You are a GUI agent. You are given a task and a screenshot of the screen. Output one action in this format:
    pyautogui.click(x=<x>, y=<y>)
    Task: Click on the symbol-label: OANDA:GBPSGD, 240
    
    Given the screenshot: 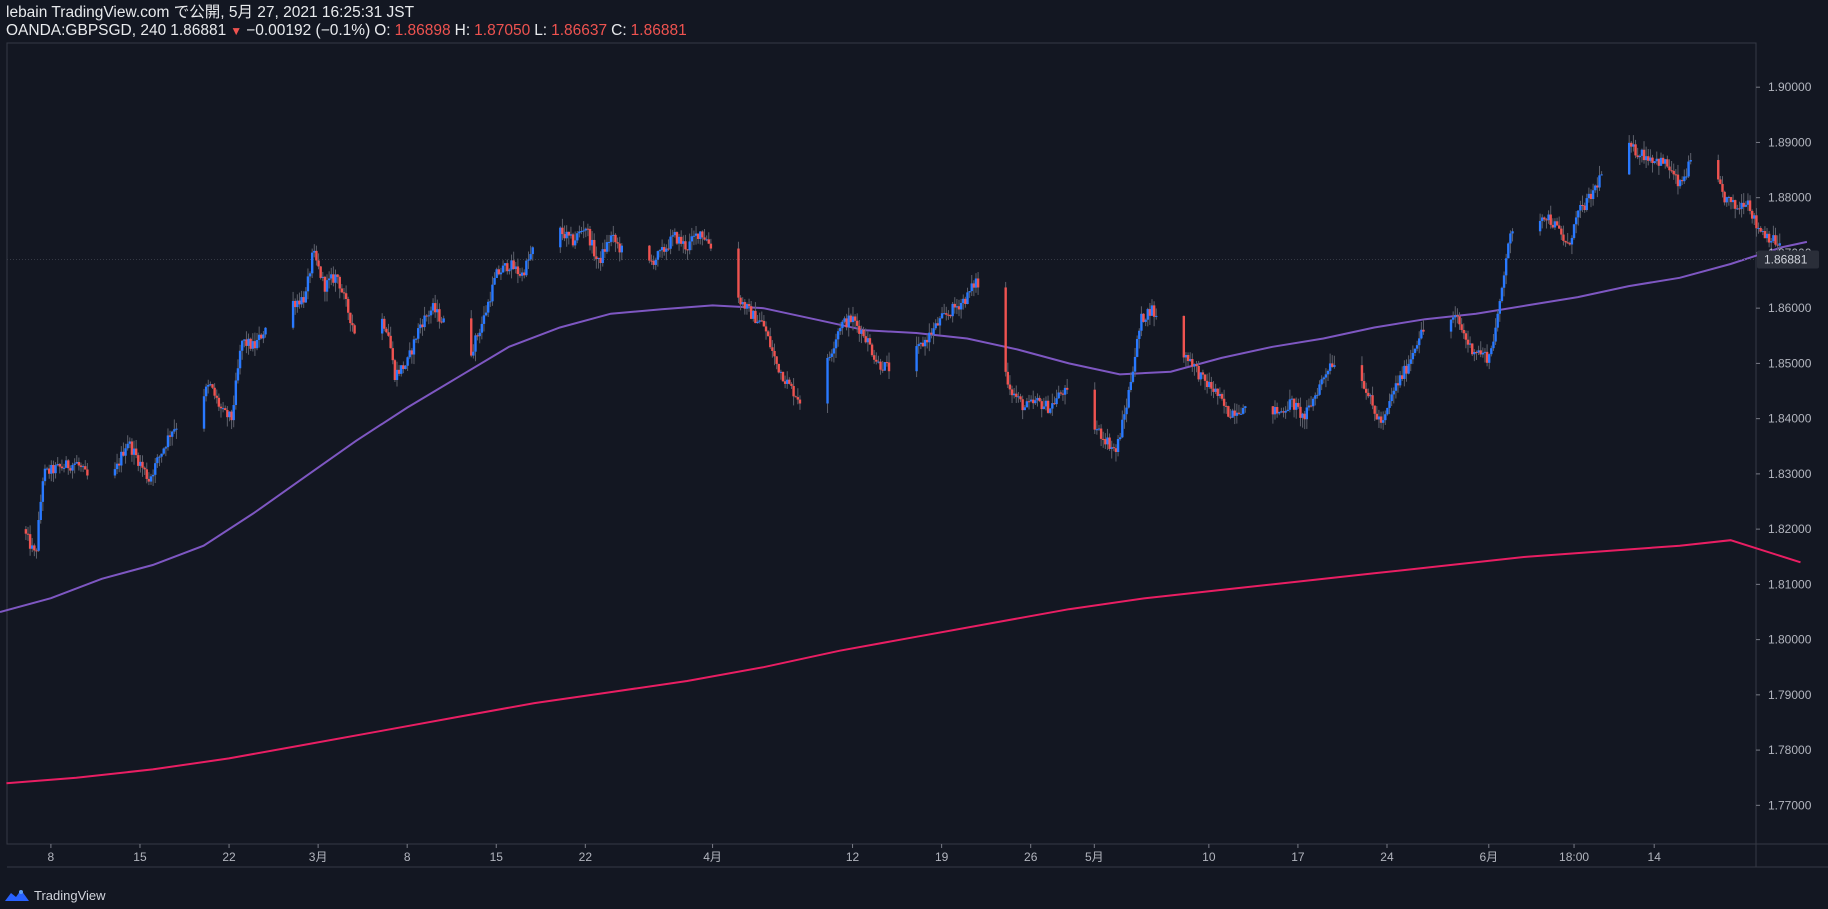 What is the action you would take?
    pyautogui.click(x=86, y=30)
    